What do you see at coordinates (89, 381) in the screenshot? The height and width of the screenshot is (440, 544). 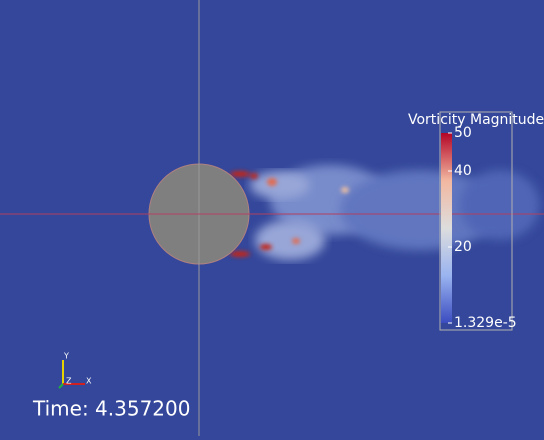 I see `axis-label-x: X` at bounding box center [89, 381].